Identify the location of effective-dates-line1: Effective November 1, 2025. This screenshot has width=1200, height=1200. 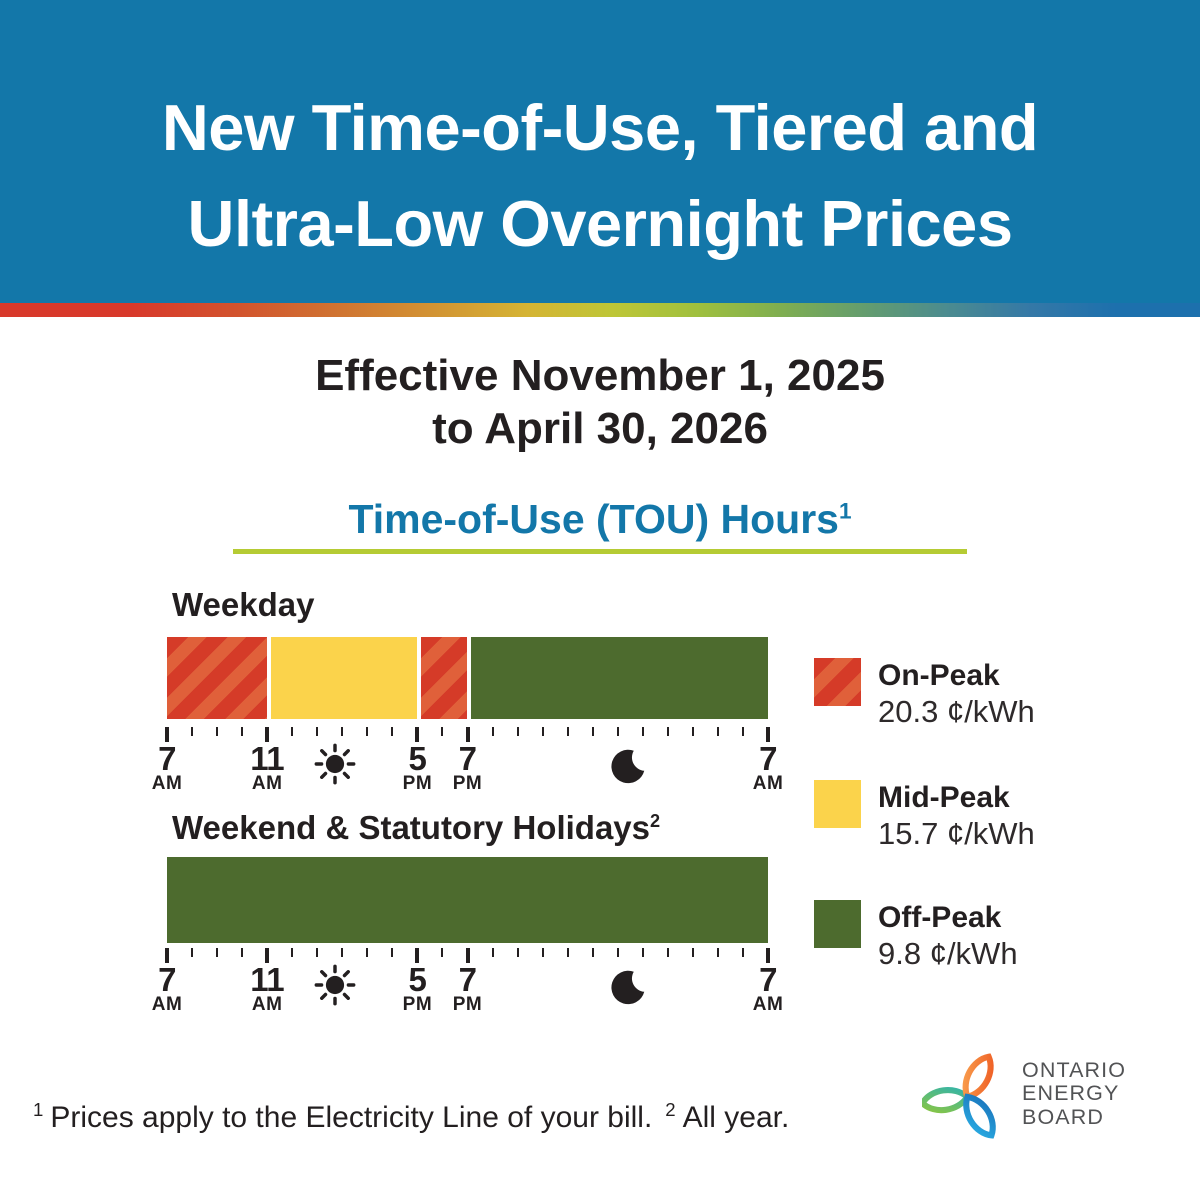
(600, 375).